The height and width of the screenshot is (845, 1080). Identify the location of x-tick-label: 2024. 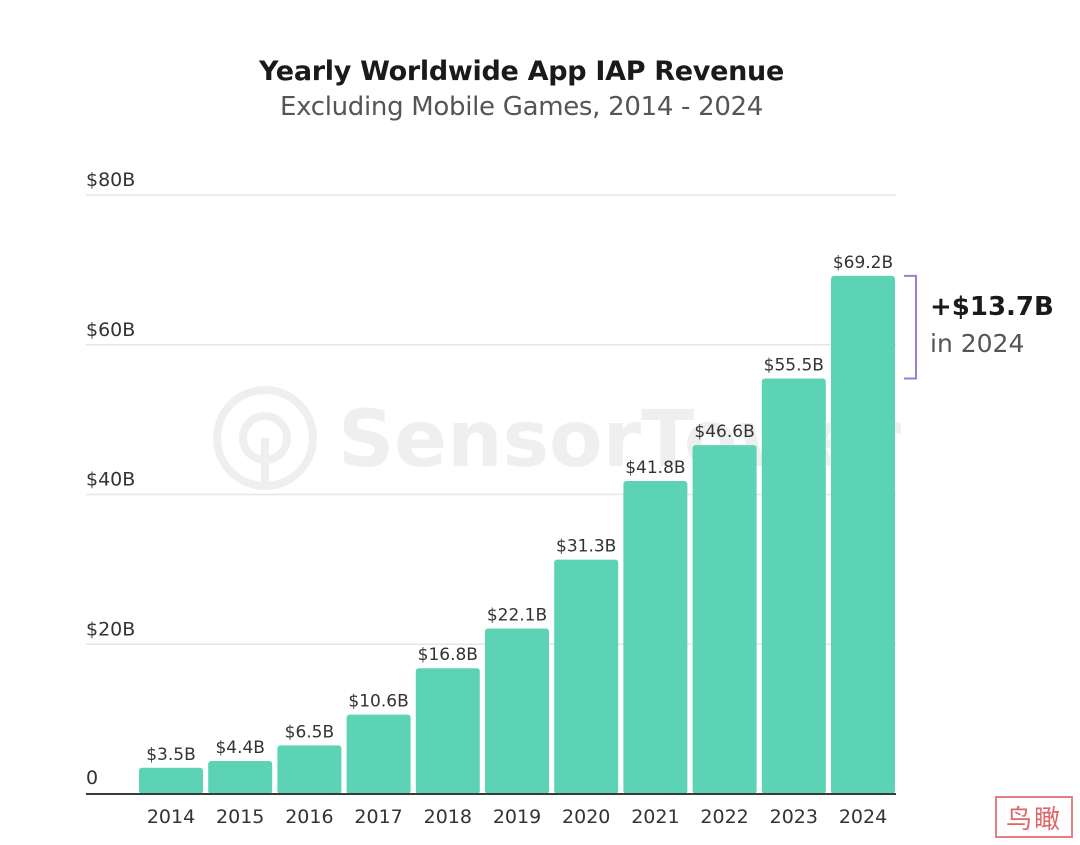
(863, 817).